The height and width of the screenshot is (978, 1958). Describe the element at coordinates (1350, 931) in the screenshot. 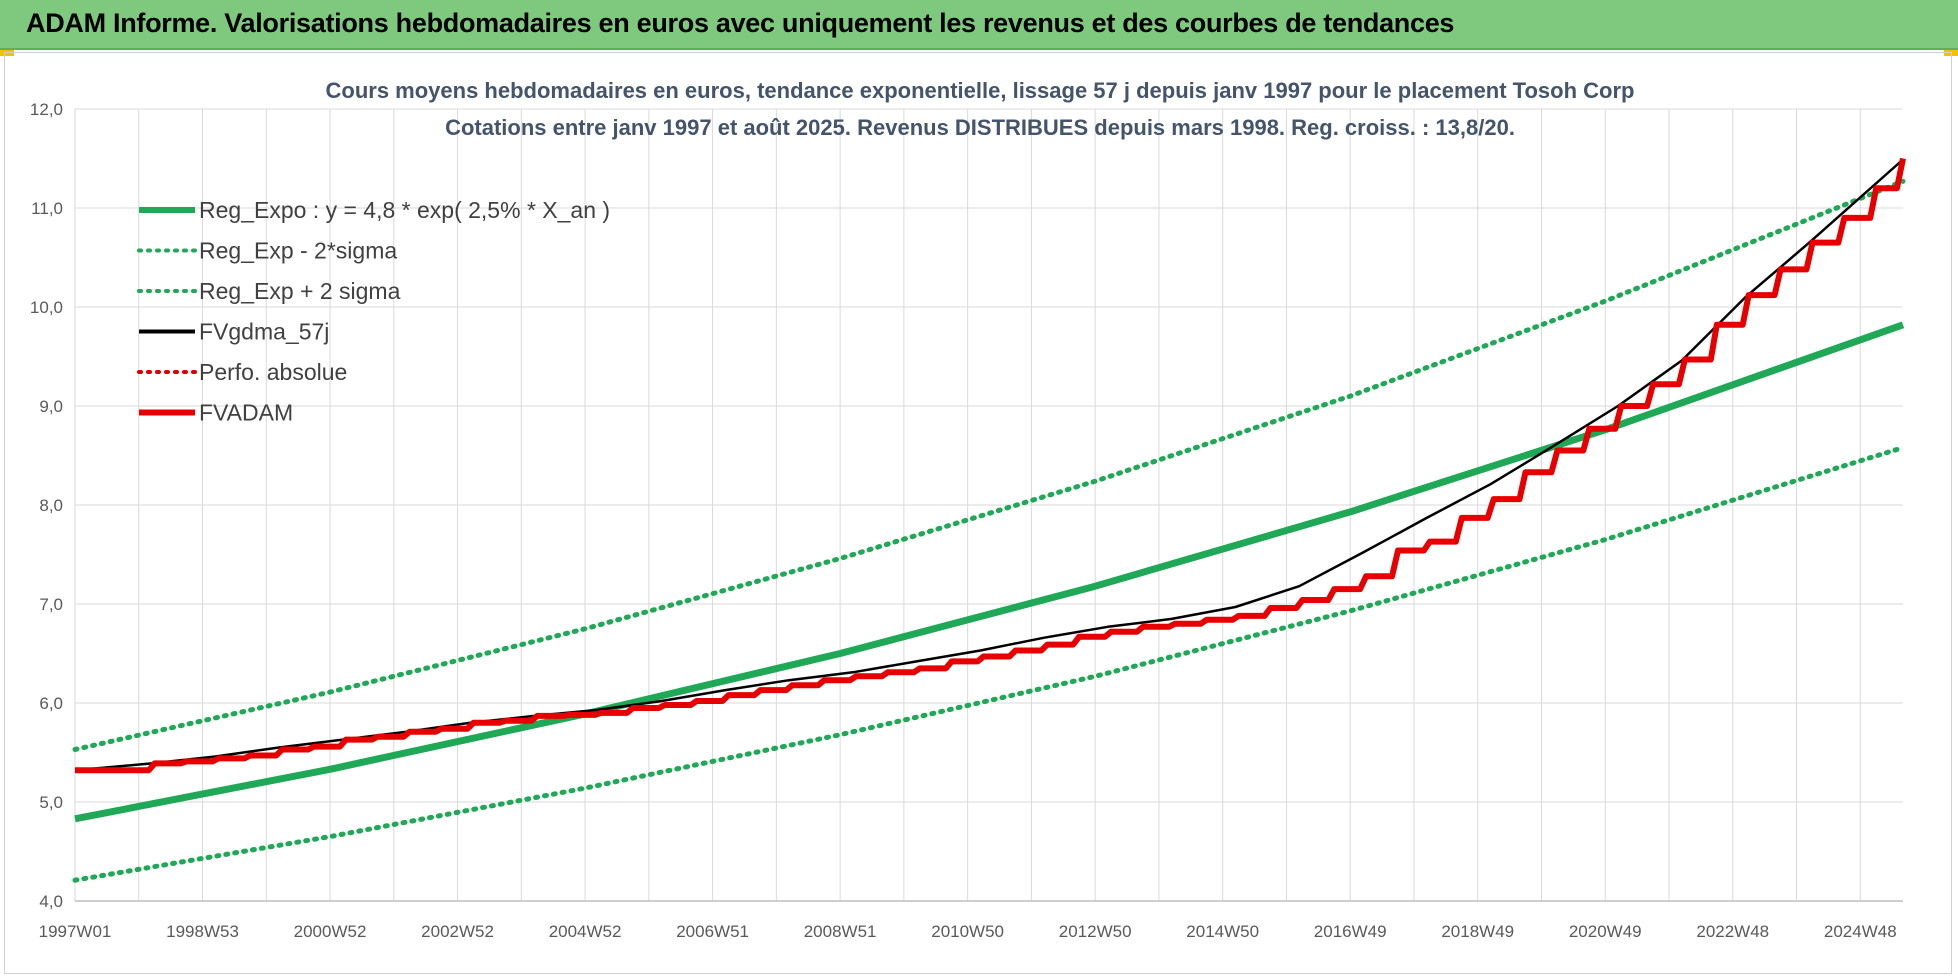

I see `x-tick-label: 2016W49` at that location.